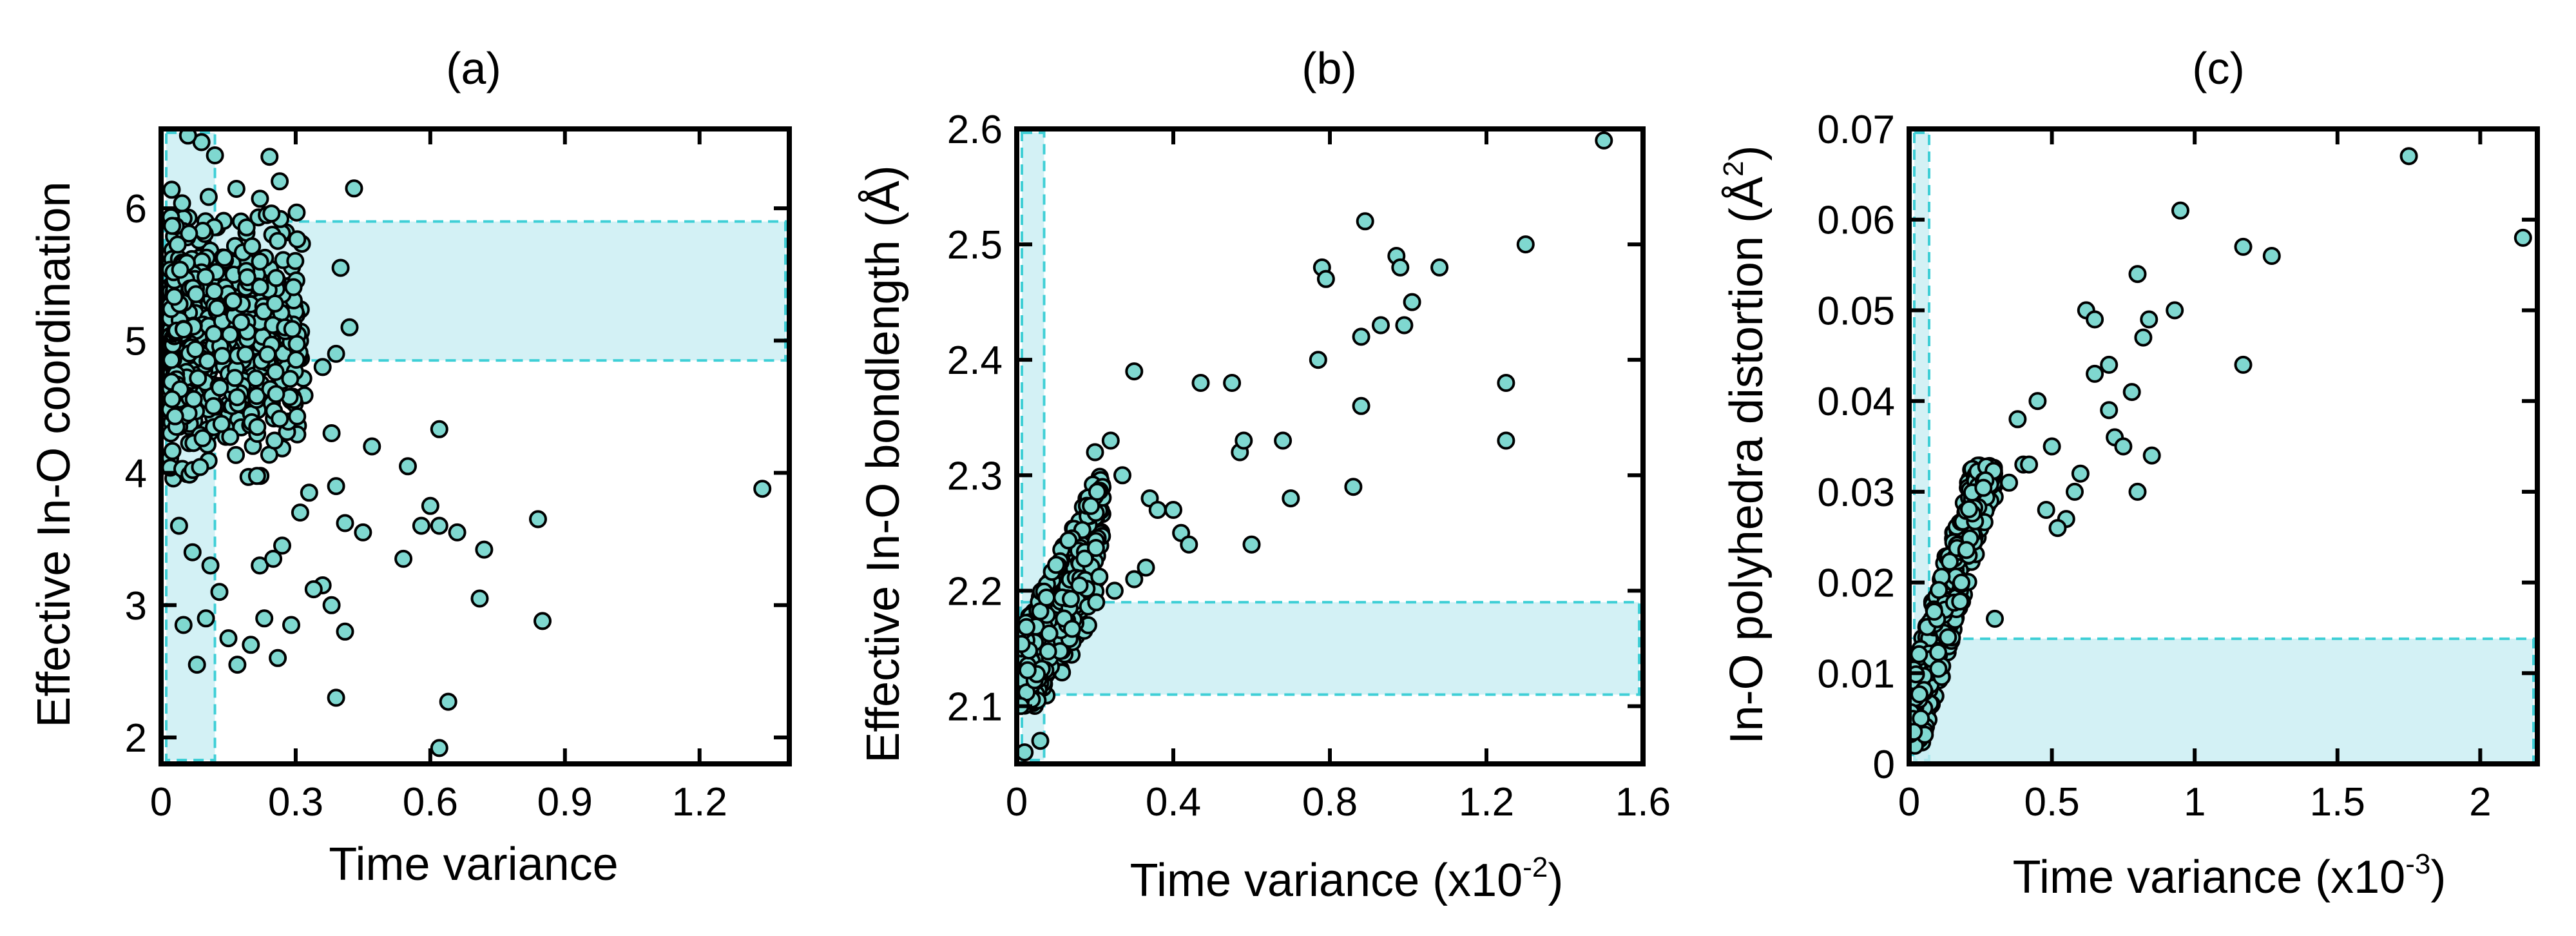 The width and height of the screenshot is (2576, 936). What do you see at coordinates (1856, 402) in the screenshot?
I see `y-tick-label: 0.04` at bounding box center [1856, 402].